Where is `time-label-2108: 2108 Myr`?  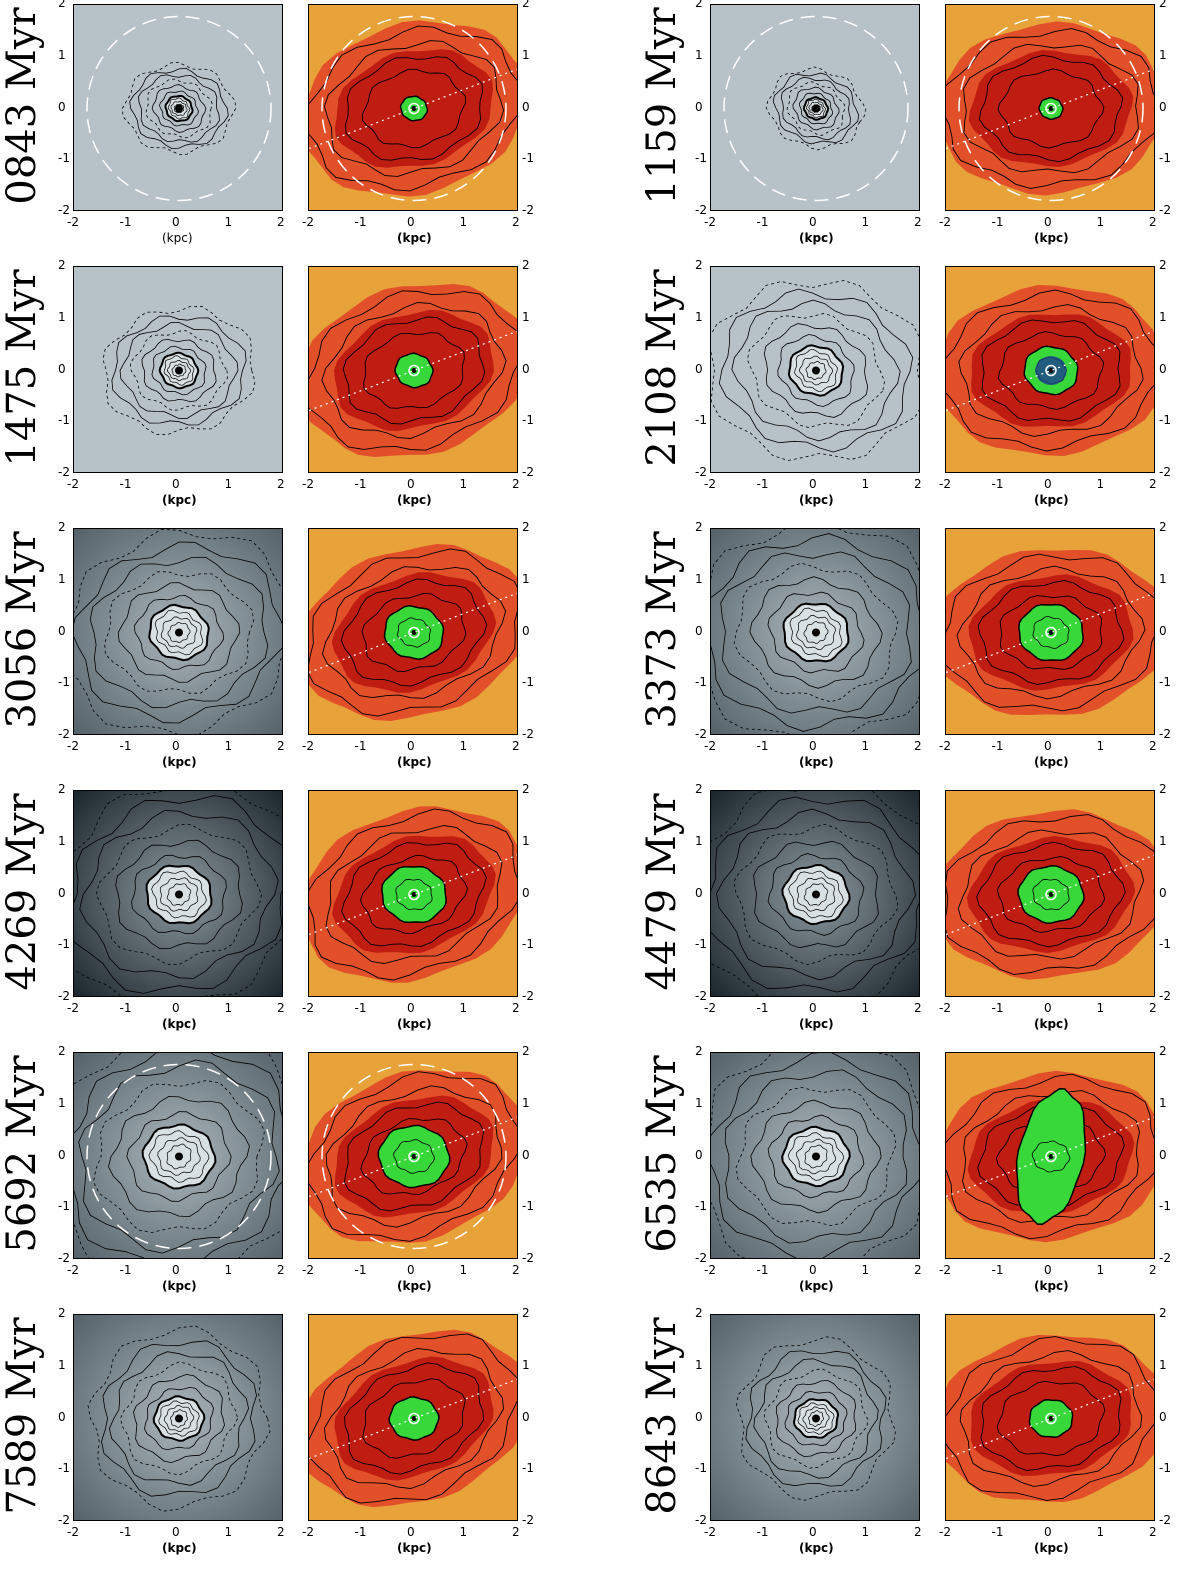
time-label-2108: 2108 Myr is located at coordinates (662, 368).